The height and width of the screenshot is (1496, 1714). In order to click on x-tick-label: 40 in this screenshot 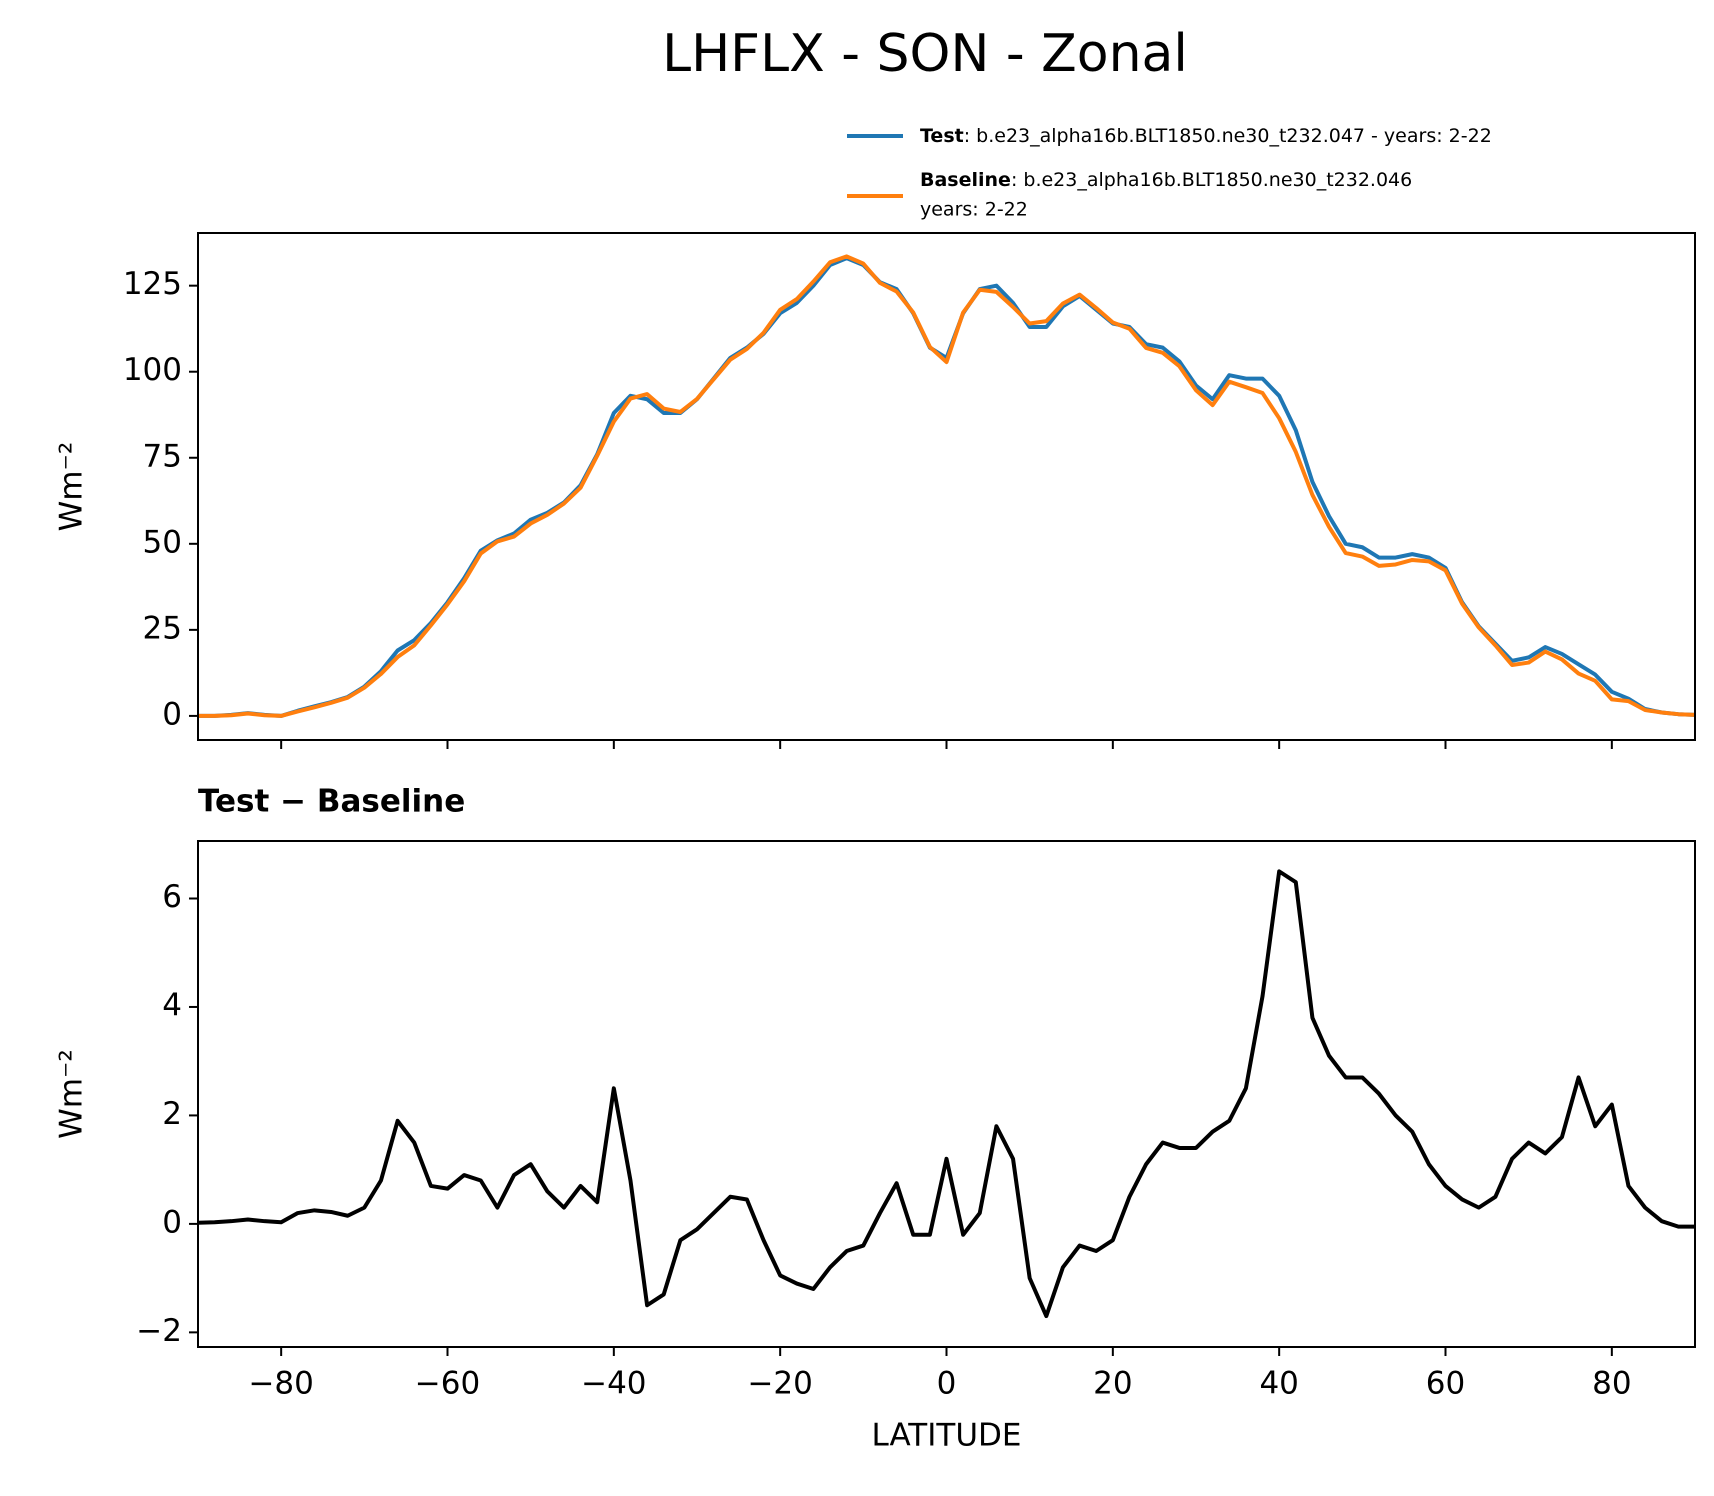, I will do `click(1278, 1384)`.